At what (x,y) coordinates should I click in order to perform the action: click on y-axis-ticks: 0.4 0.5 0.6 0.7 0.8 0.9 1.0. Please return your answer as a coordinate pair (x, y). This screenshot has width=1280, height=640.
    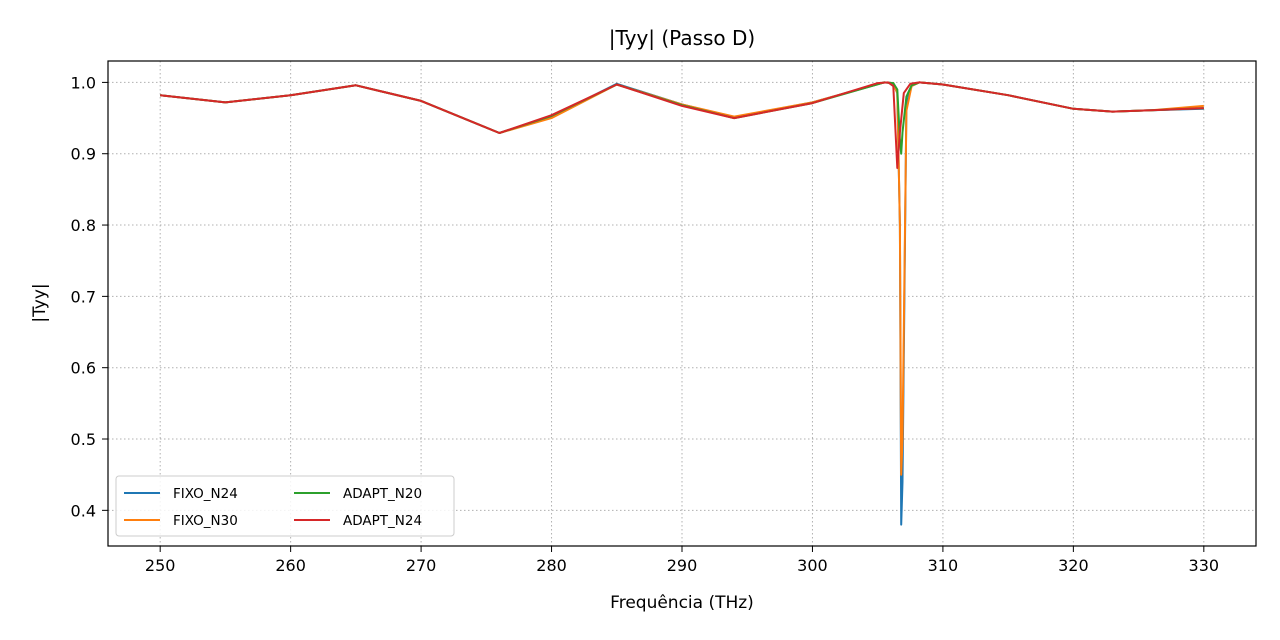
    Looking at the image, I should click on (89, 296).